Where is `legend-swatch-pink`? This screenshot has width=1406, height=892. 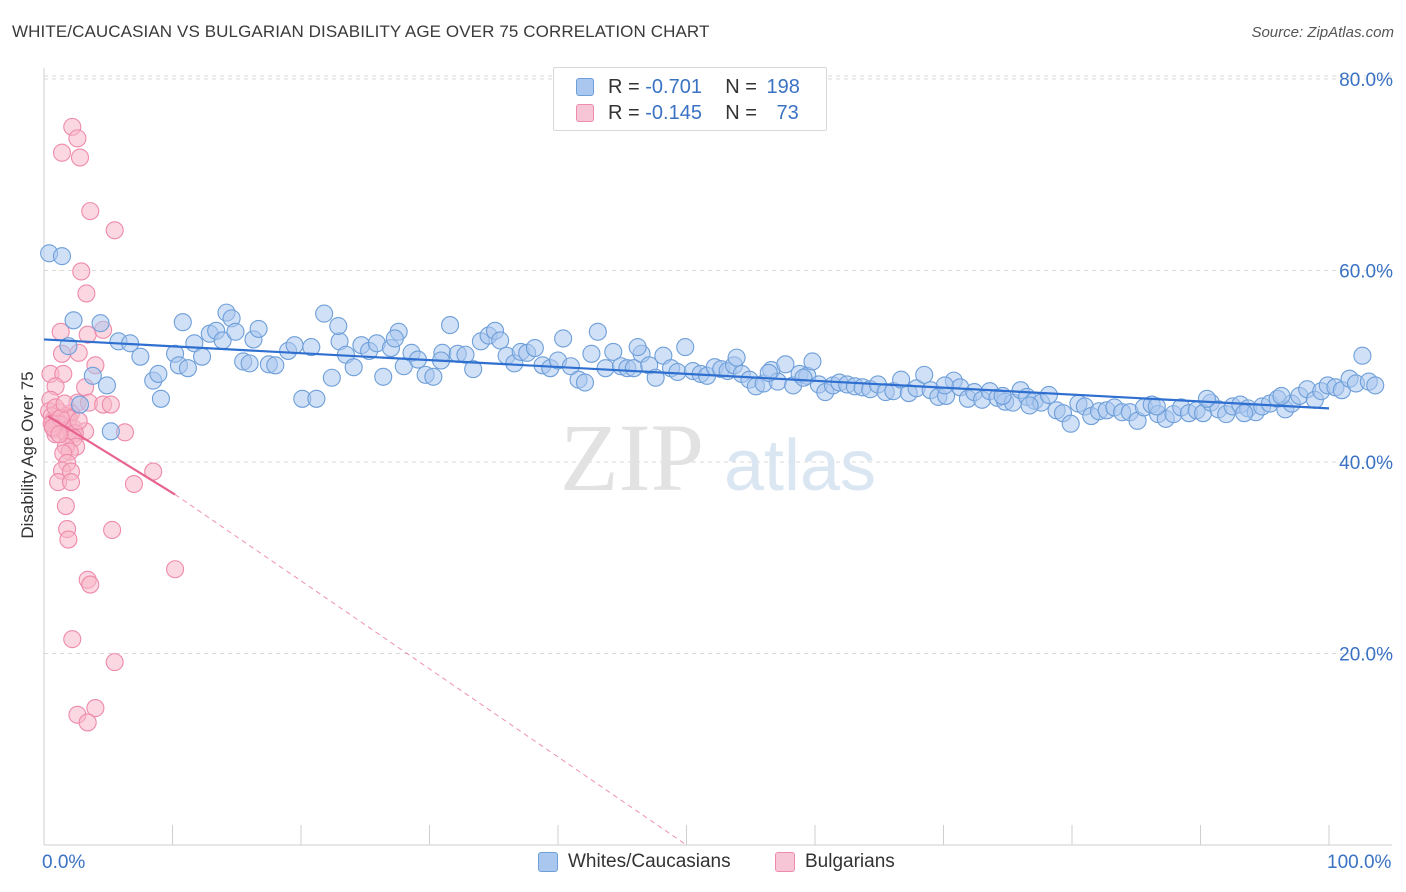 legend-swatch-pink is located at coordinates (585, 113).